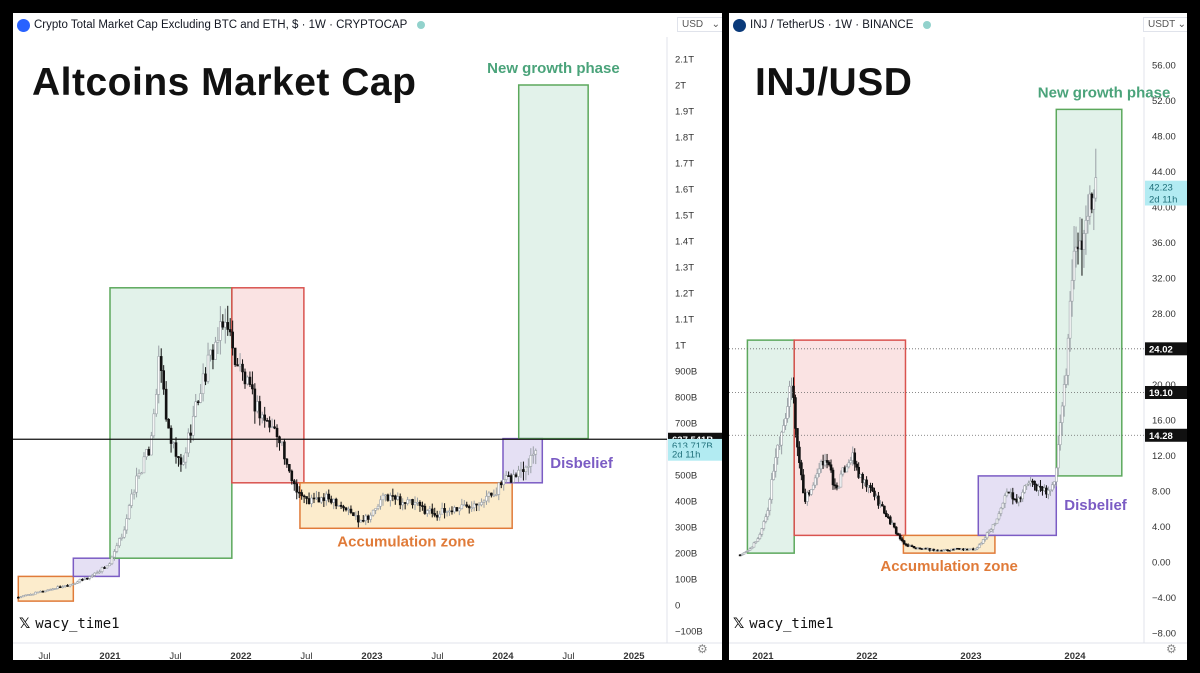  Describe the element at coordinates (634, 655) in the screenshot. I see `x-tick-label: 2025` at that location.